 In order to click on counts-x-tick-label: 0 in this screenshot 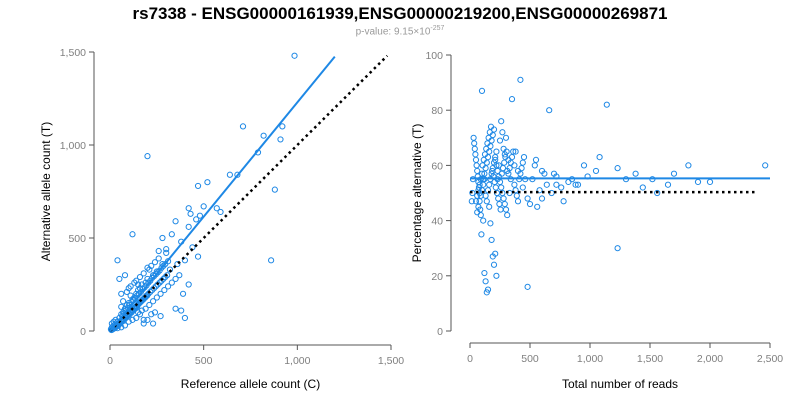, I will do `click(110, 361)`.